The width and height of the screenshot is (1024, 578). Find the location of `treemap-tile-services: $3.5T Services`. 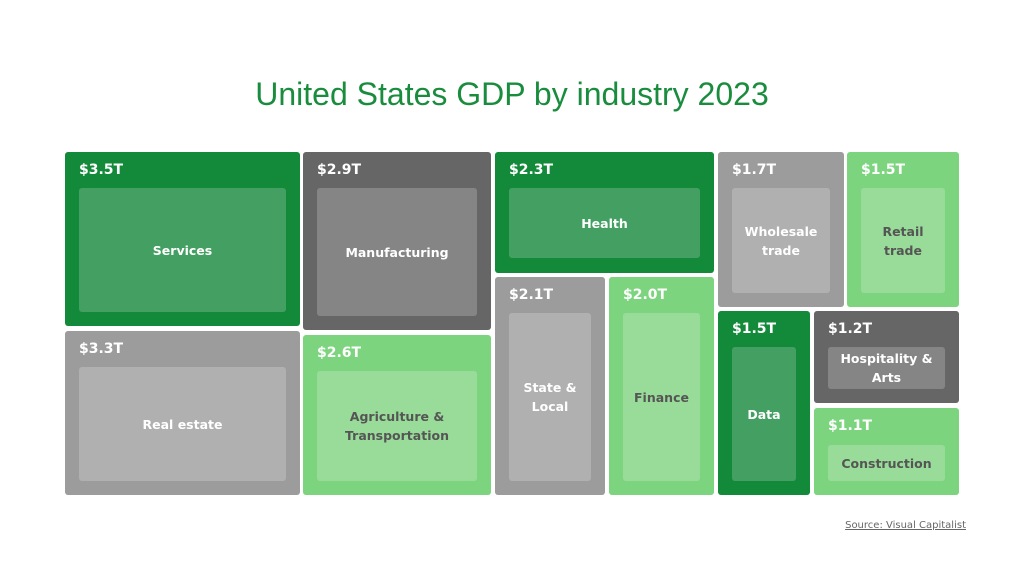

treemap-tile-services: $3.5T Services is located at coordinates (182, 239).